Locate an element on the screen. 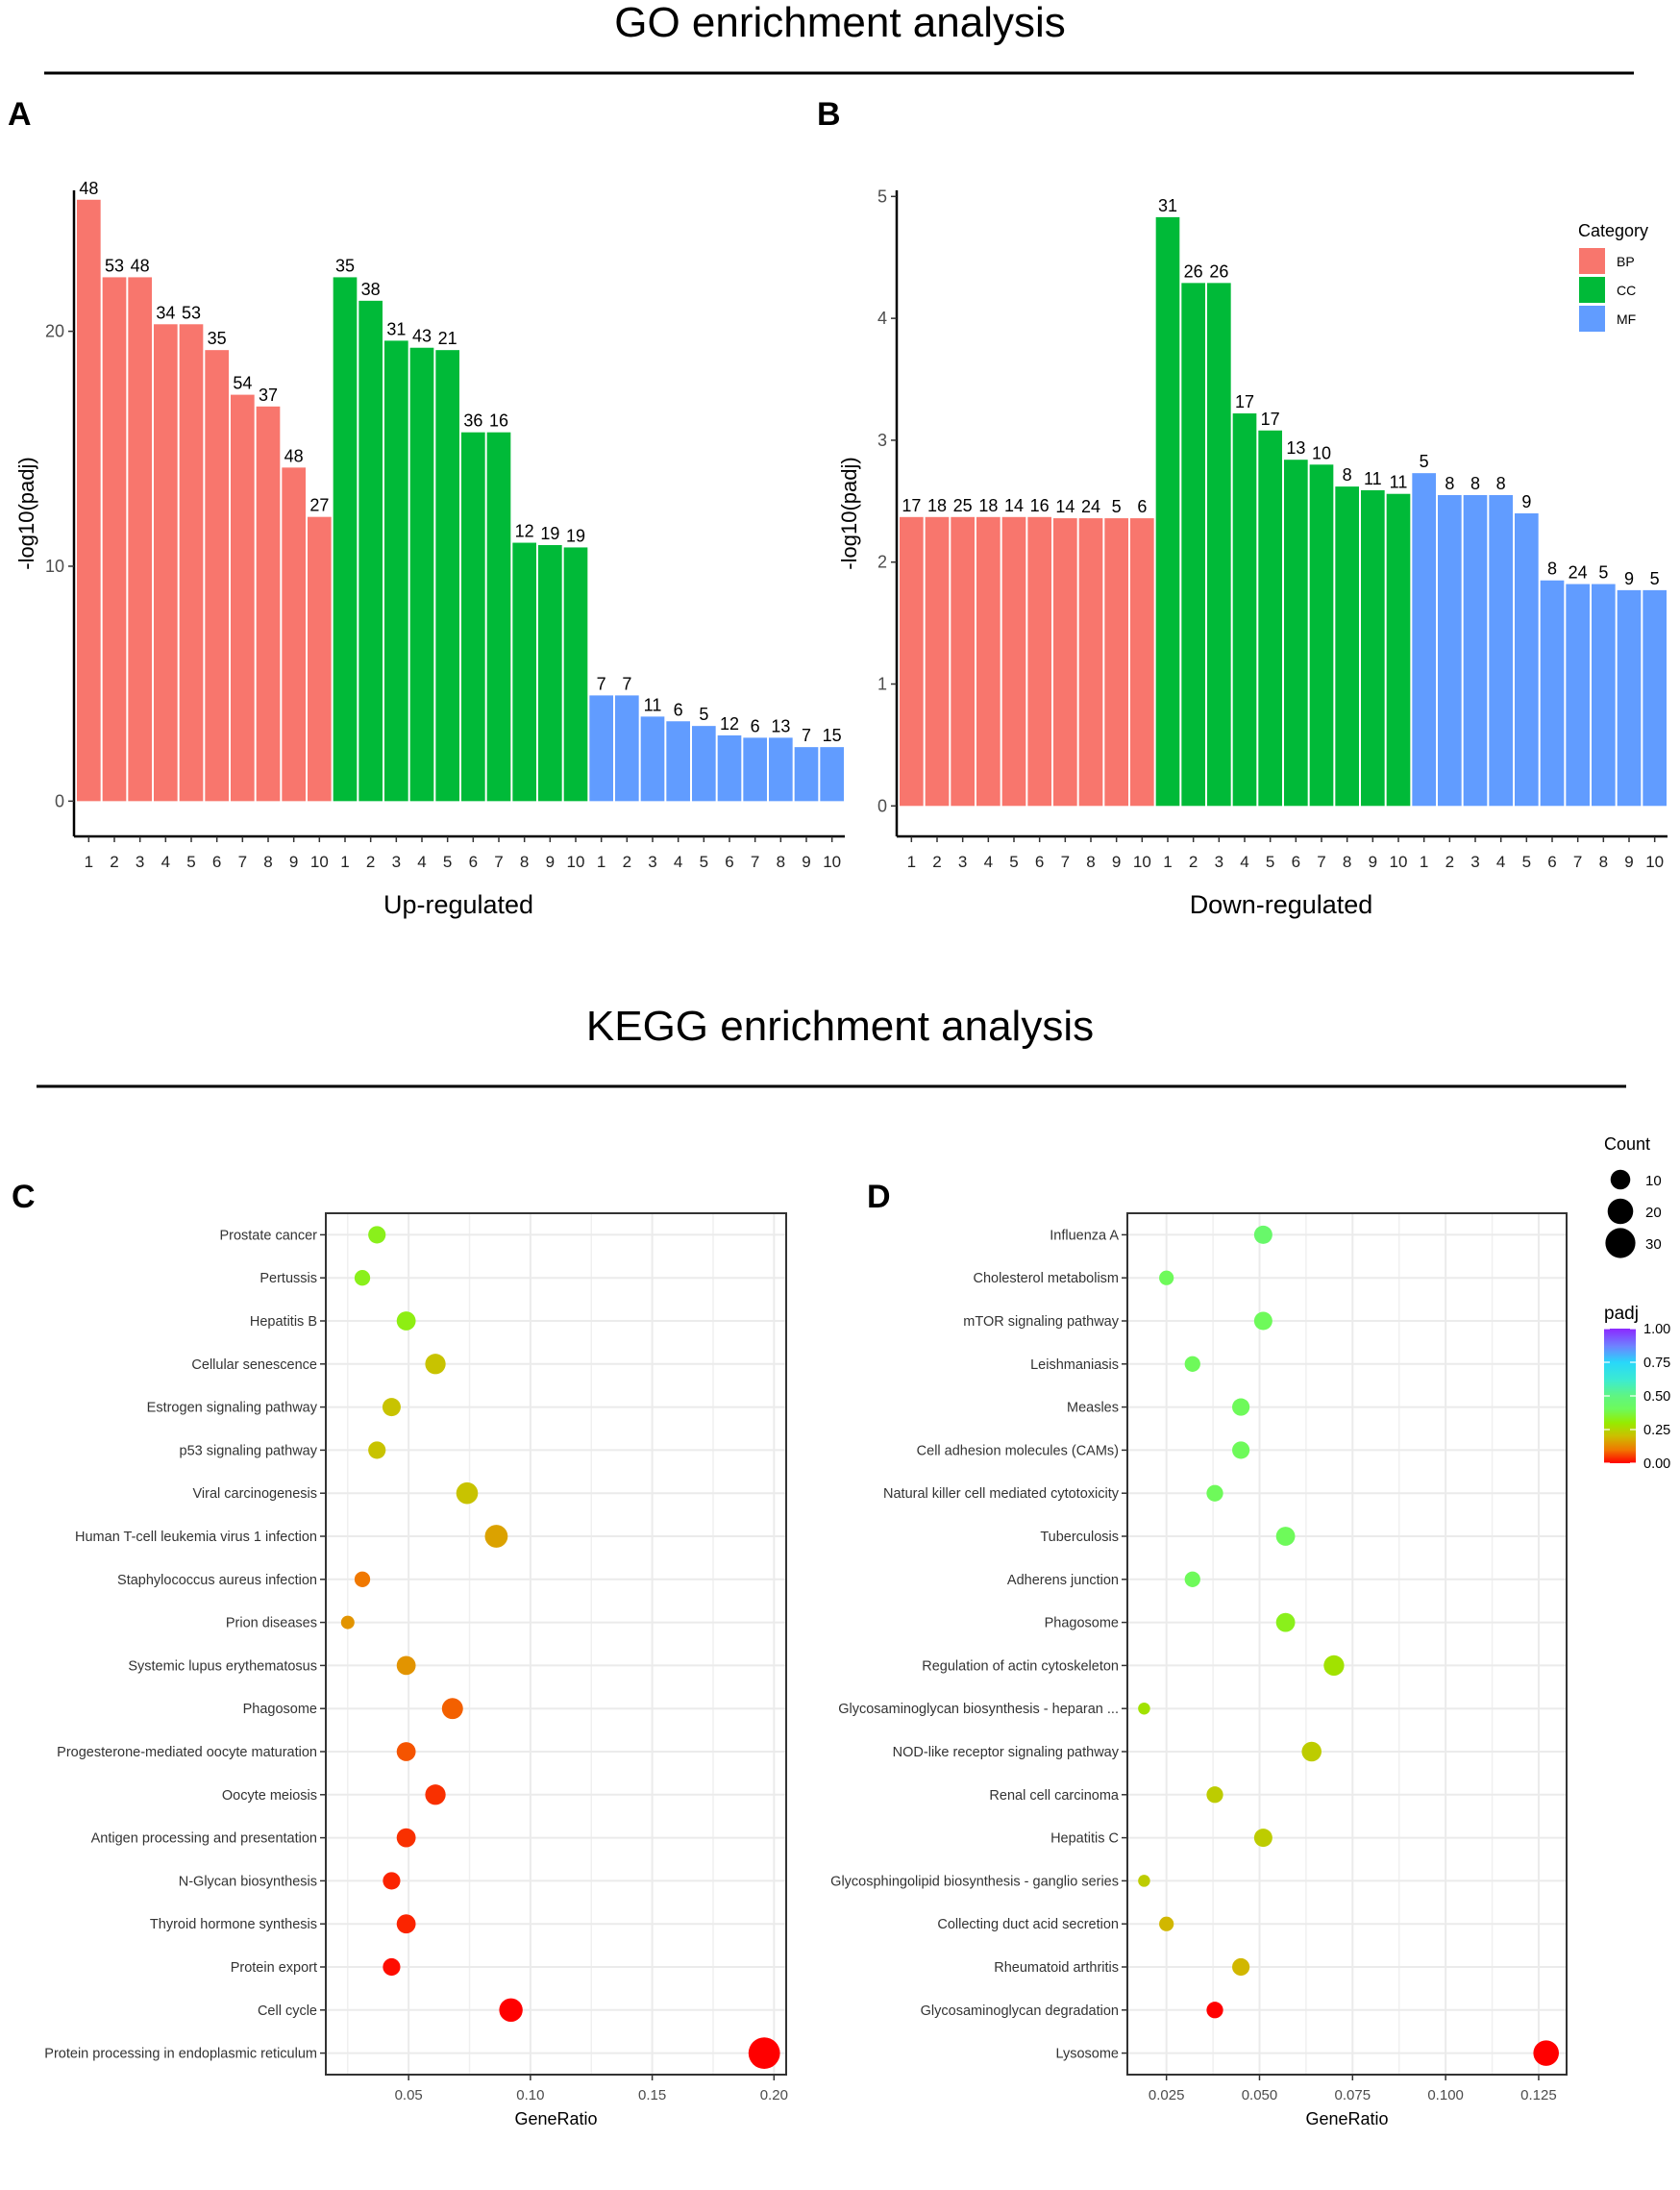 The image size is (1680, 2190). term-label: Influenza A is located at coordinates (1085, 1235).